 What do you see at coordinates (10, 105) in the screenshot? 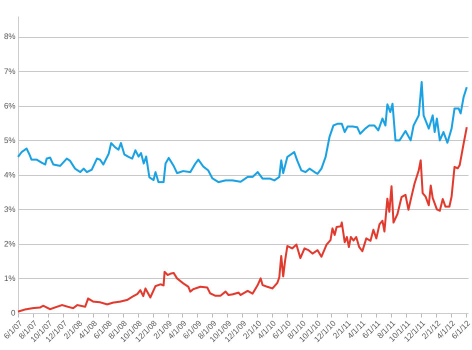
I see `y-tick-label: 6%` at bounding box center [10, 105].